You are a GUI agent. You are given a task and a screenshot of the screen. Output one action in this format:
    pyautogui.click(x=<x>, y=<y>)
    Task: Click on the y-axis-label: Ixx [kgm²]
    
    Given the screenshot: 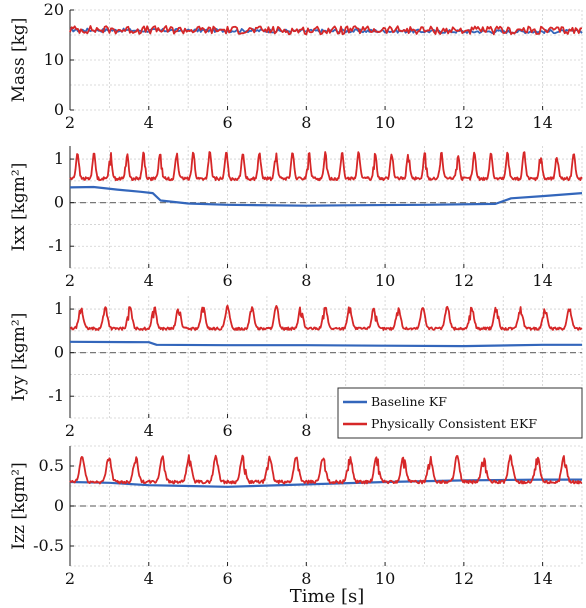 What is the action you would take?
    pyautogui.click(x=19, y=207)
    